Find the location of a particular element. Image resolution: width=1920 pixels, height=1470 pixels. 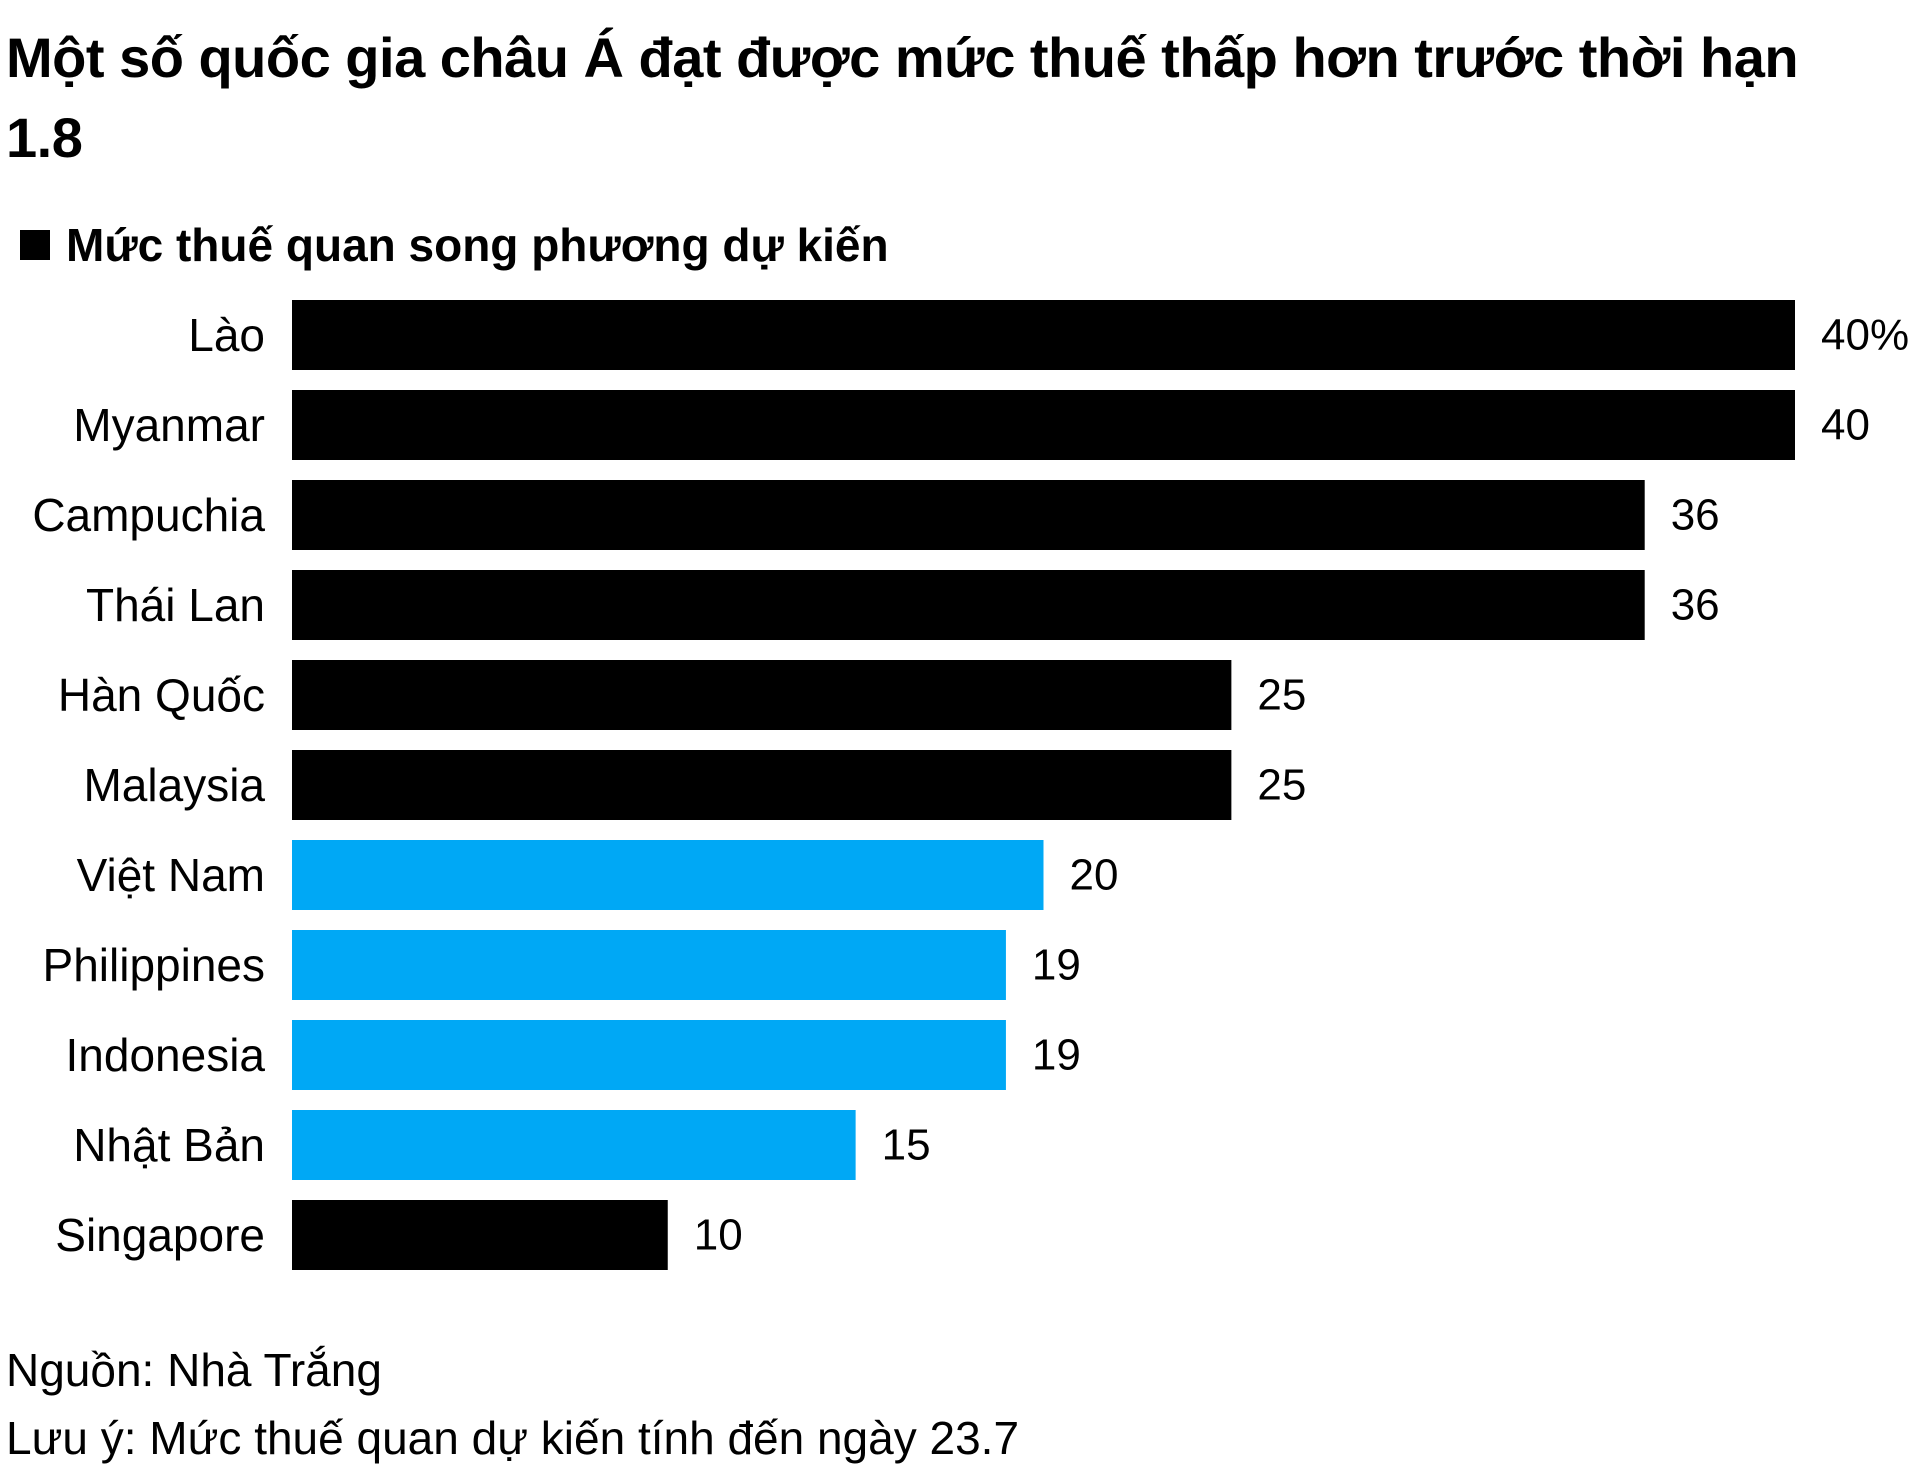

value-label: 40% is located at coordinates (1865, 335).